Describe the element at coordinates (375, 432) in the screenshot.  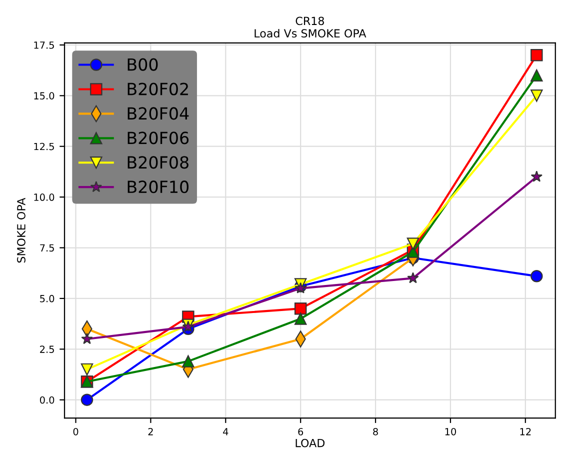
I see `x-tick-label: 8` at that location.